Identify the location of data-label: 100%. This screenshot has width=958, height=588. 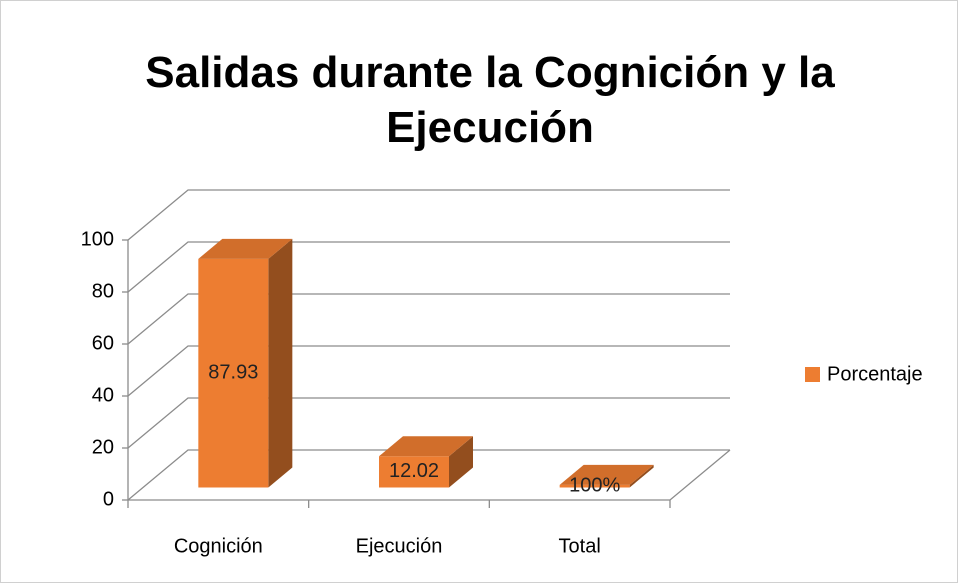
(594, 485).